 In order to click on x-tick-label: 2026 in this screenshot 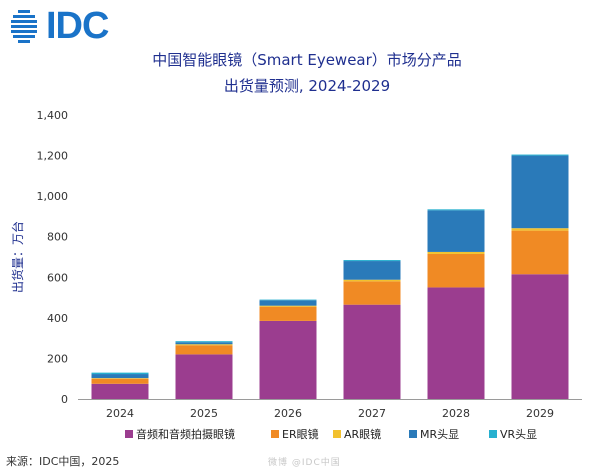, I will do `click(288, 413)`.